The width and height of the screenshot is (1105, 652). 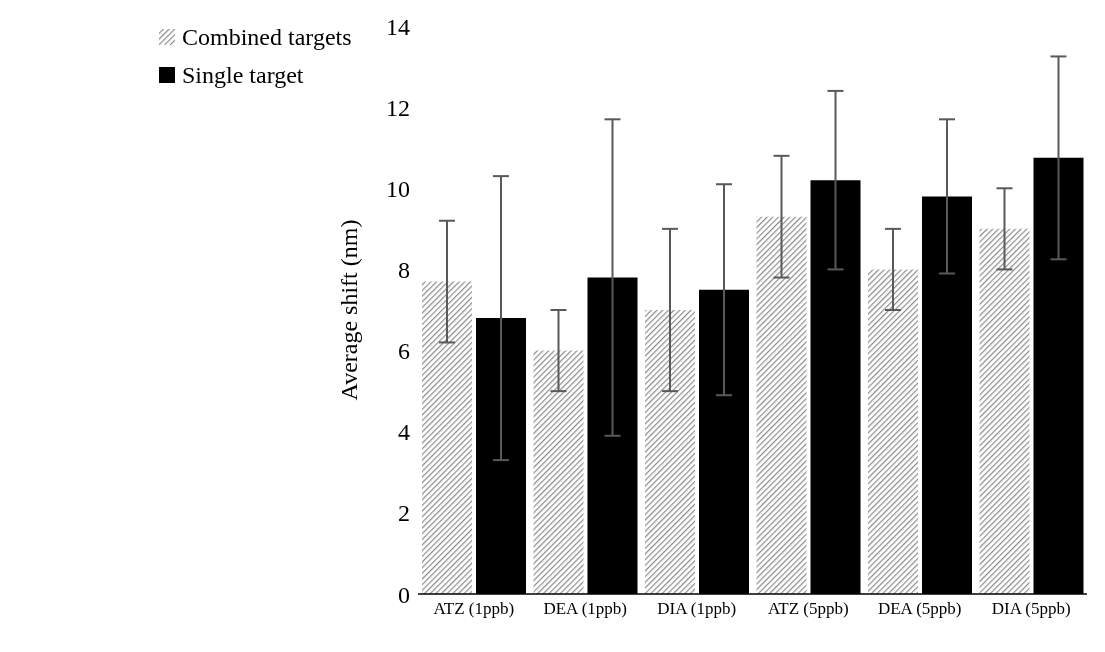 What do you see at coordinates (697, 609) in the screenshot?
I see `x-tick-label: DIA (1ppb)` at bounding box center [697, 609].